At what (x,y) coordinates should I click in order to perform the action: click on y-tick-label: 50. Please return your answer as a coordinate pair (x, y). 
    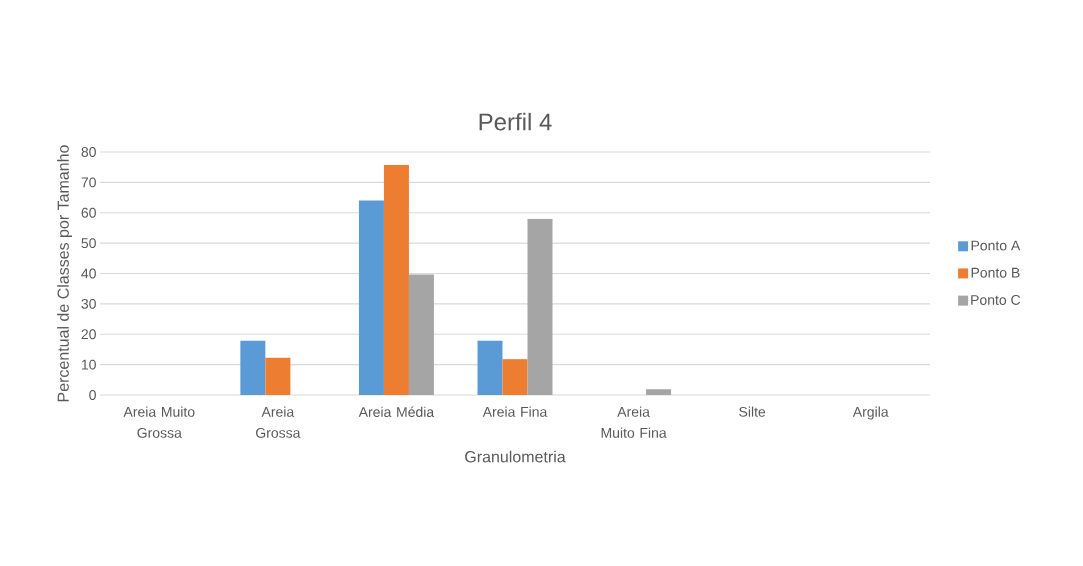
    Looking at the image, I should click on (88, 243).